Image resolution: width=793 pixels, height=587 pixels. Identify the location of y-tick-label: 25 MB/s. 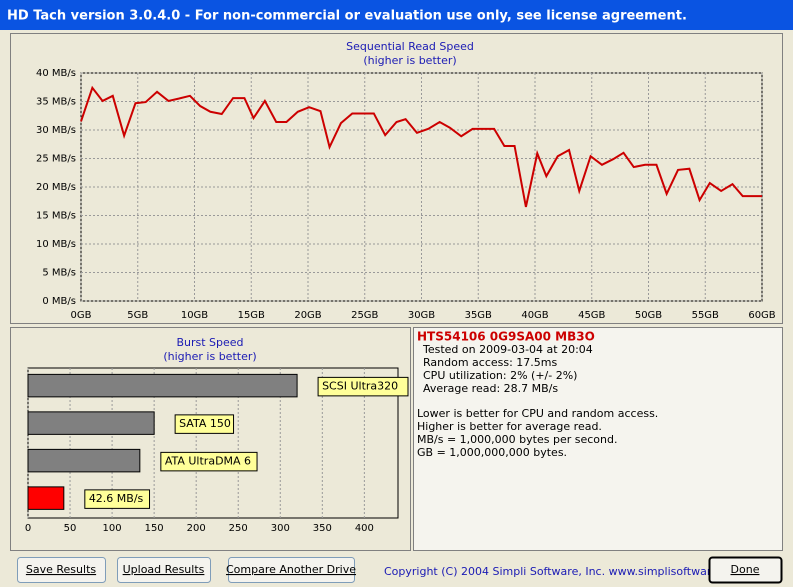
(56, 159).